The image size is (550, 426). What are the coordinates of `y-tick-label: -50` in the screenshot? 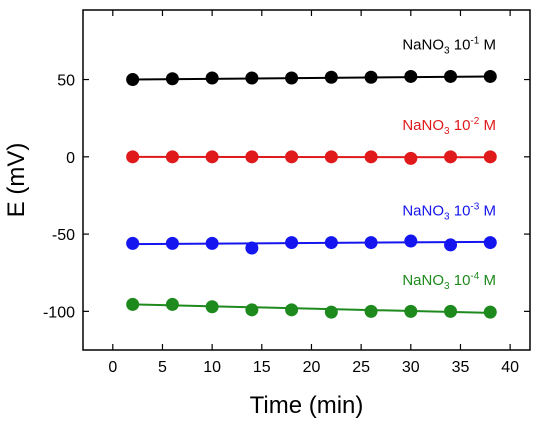 It's located at (63, 235).